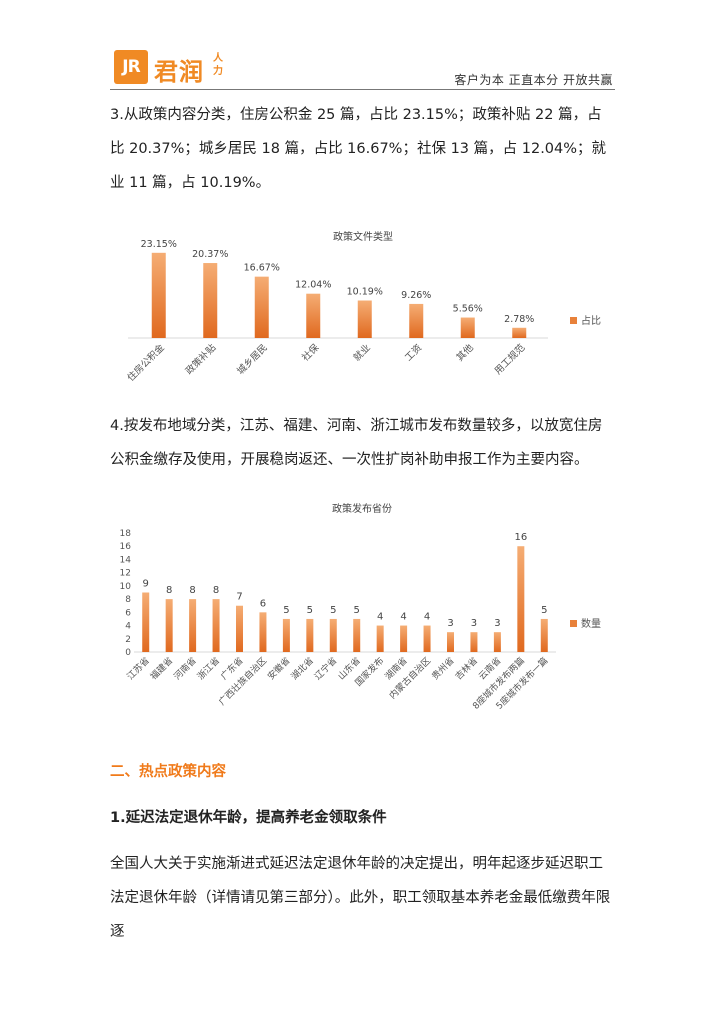  What do you see at coordinates (125, 574) in the screenshot?
I see `y-tick-label: 12` at bounding box center [125, 574].